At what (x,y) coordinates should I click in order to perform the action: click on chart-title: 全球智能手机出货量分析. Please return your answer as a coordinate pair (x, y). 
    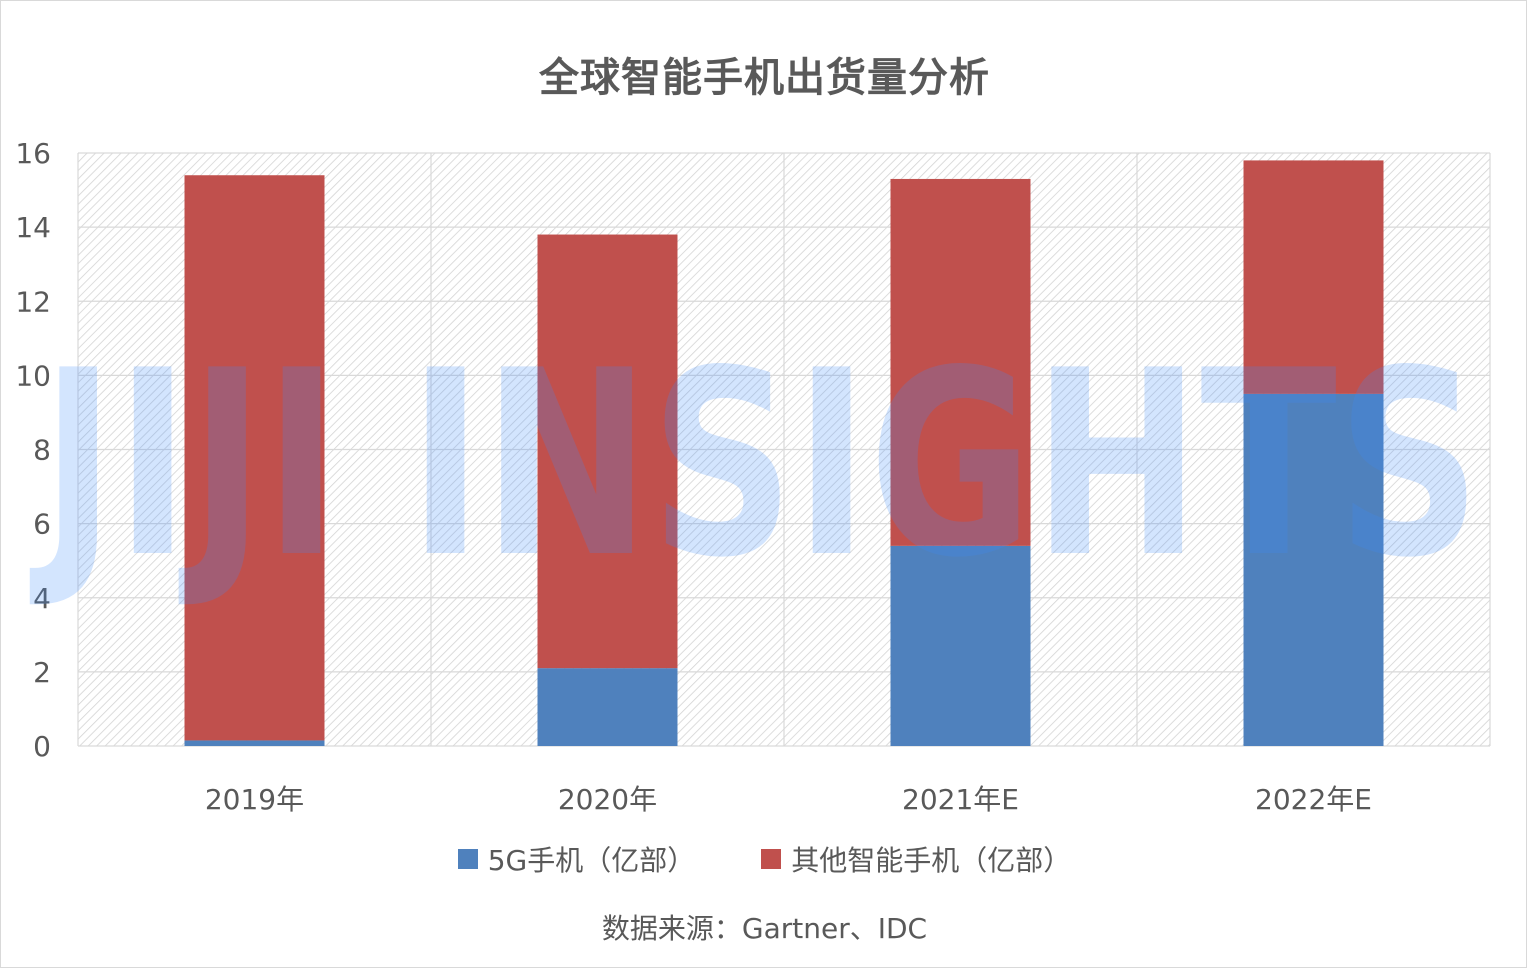
    Looking at the image, I should click on (764, 78).